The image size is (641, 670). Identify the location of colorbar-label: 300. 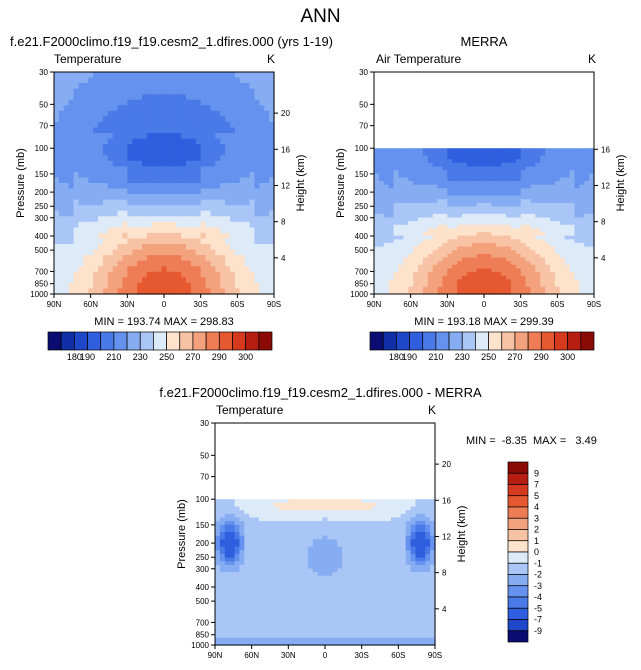
(567, 357).